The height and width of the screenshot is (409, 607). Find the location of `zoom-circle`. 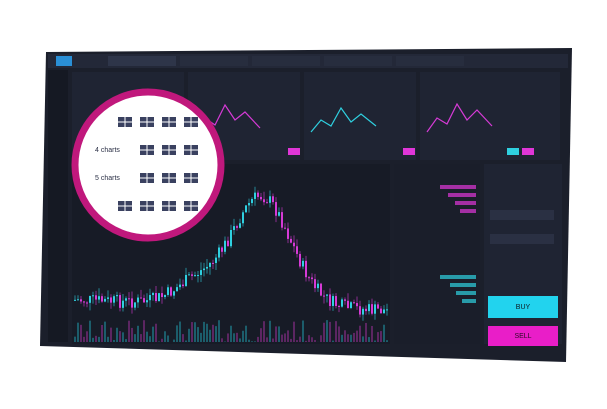

zoom-circle is located at coordinates (148, 165).